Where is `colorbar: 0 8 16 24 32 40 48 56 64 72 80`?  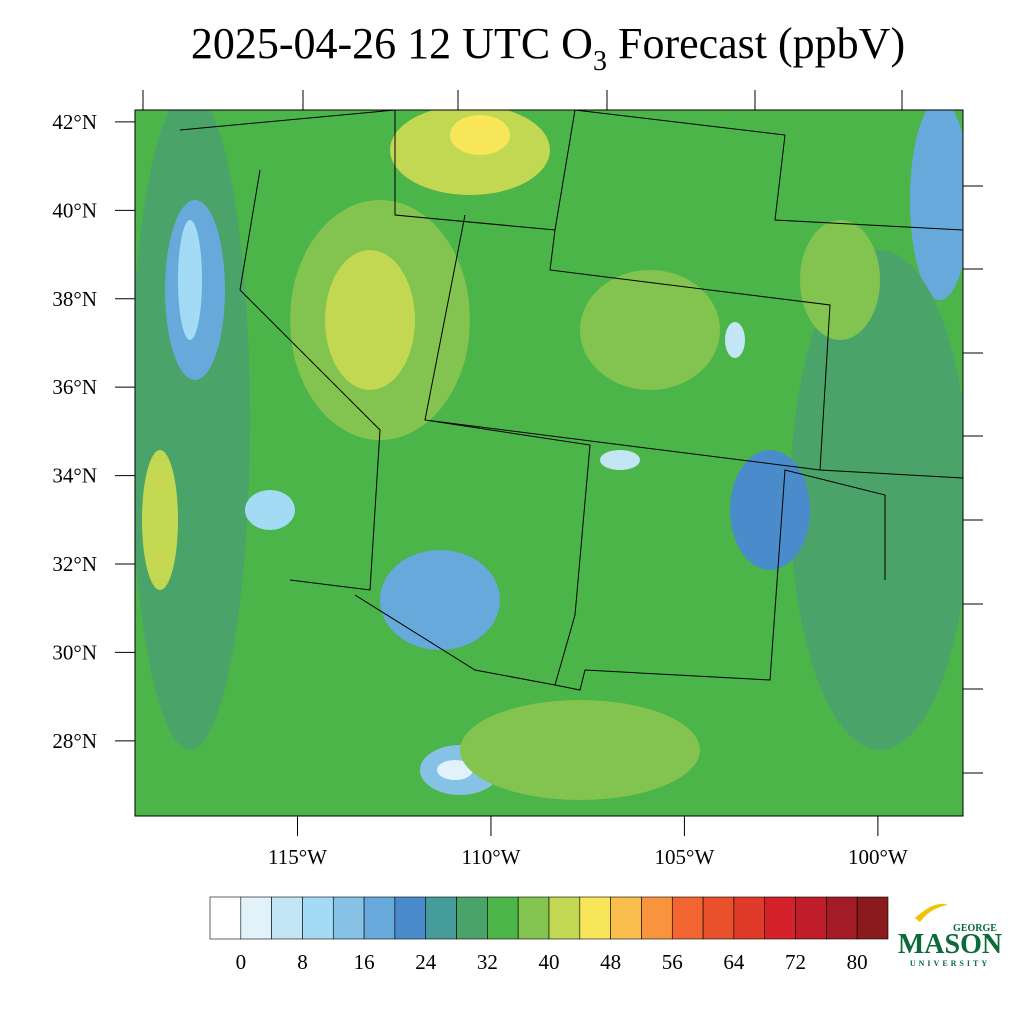 colorbar: 0 8 16 24 32 40 48 56 64 72 80 is located at coordinates (549, 935).